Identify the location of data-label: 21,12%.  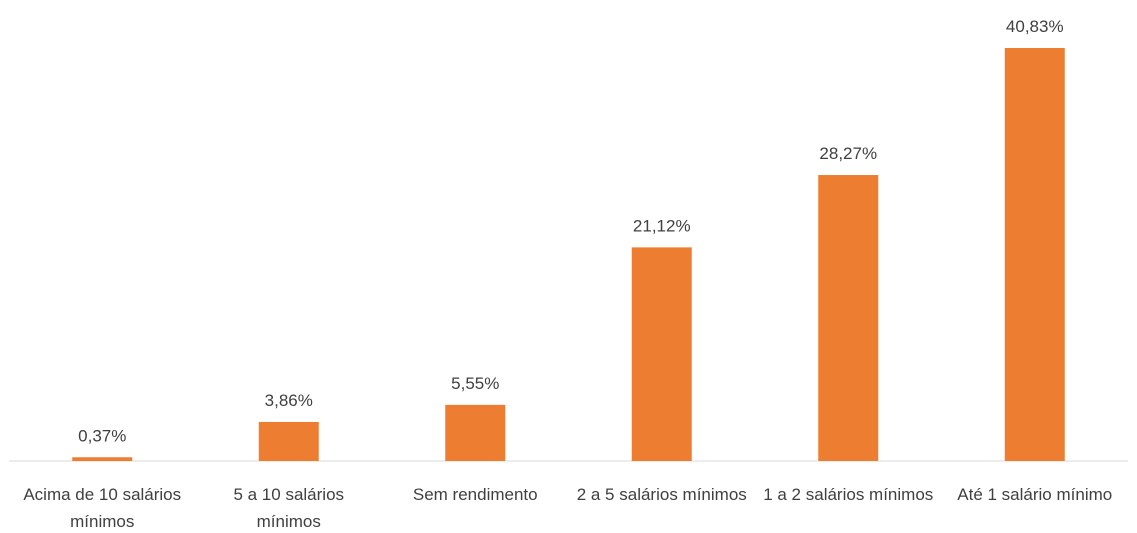
(662, 225).